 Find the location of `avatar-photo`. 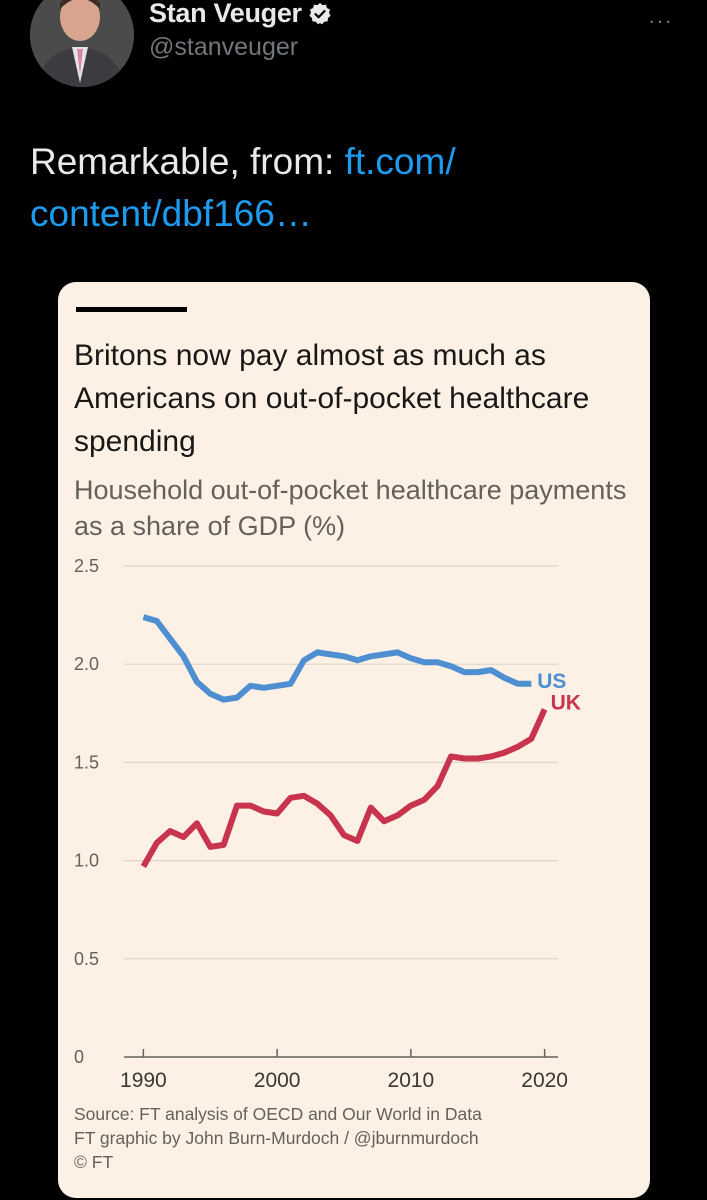

avatar-photo is located at coordinates (82, 43).